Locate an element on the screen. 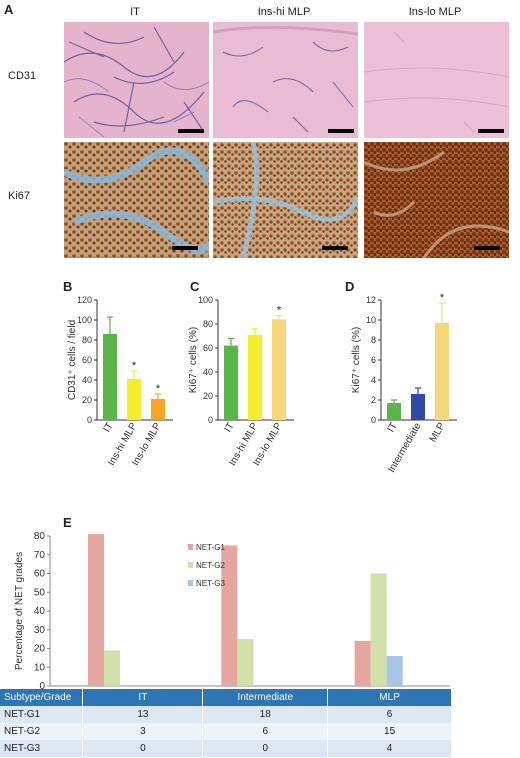 The width and height of the screenshot is (520, 758). y-tick-label: 4 is located at coordinates (373, 380).